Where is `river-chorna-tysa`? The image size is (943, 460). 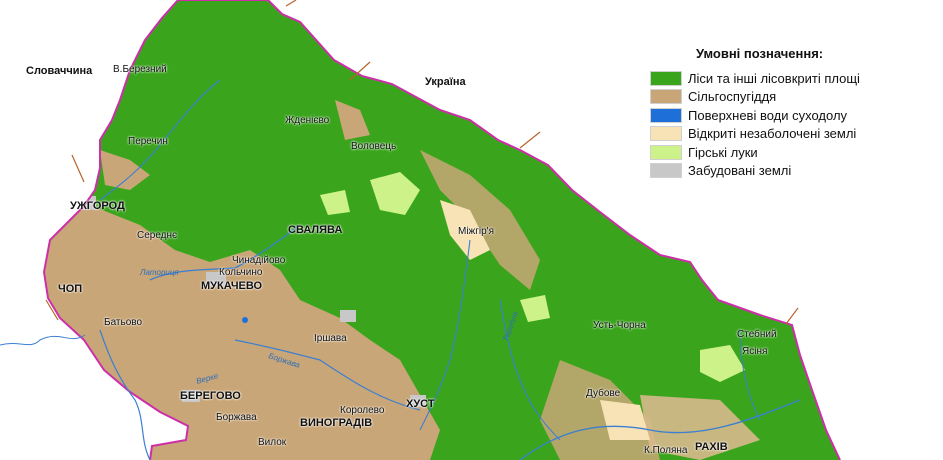
river-chorna-tysa is located at coordinates (750, 375).